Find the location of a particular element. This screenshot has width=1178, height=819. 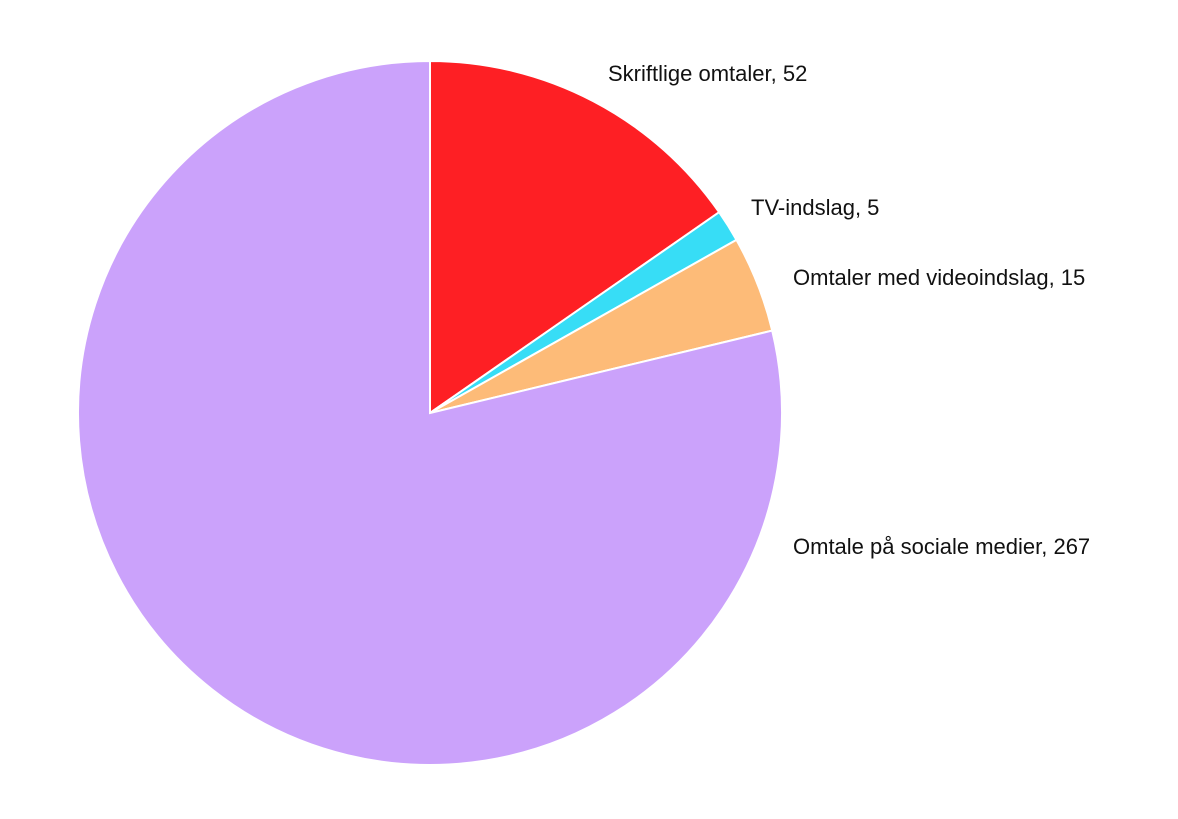

data-label: Omtaler med videoindslag, 15 is located at coordinates (939, 277).